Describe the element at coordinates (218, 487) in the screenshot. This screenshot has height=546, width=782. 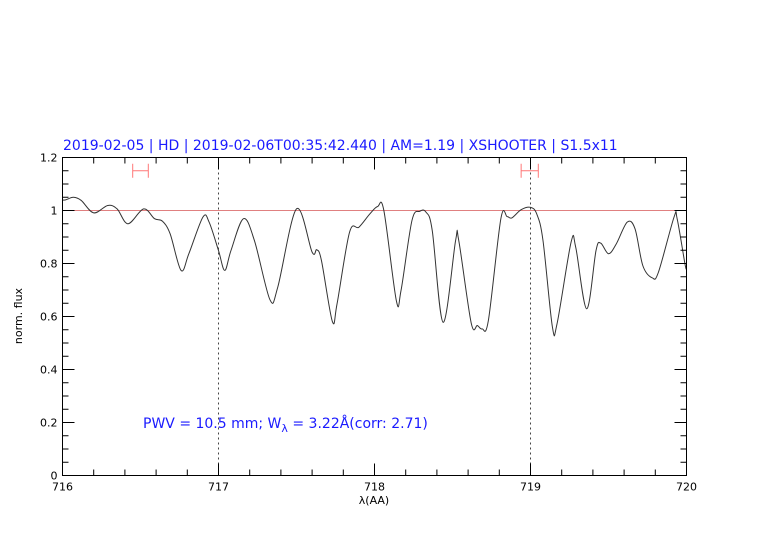
I see `x-tick-label: 717` at that location.